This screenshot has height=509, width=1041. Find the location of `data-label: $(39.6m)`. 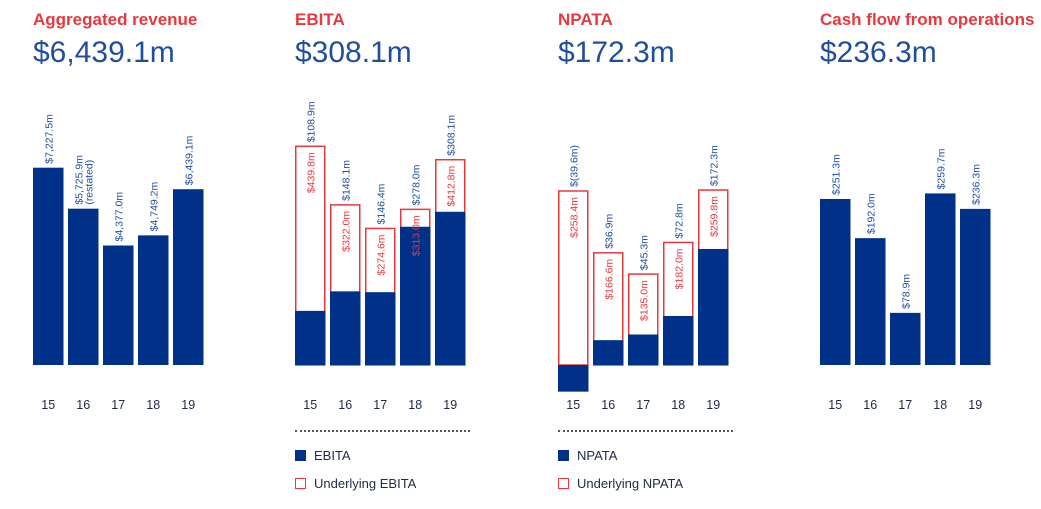

data-label: $(39.6m) is located at coordinates (574, 166).